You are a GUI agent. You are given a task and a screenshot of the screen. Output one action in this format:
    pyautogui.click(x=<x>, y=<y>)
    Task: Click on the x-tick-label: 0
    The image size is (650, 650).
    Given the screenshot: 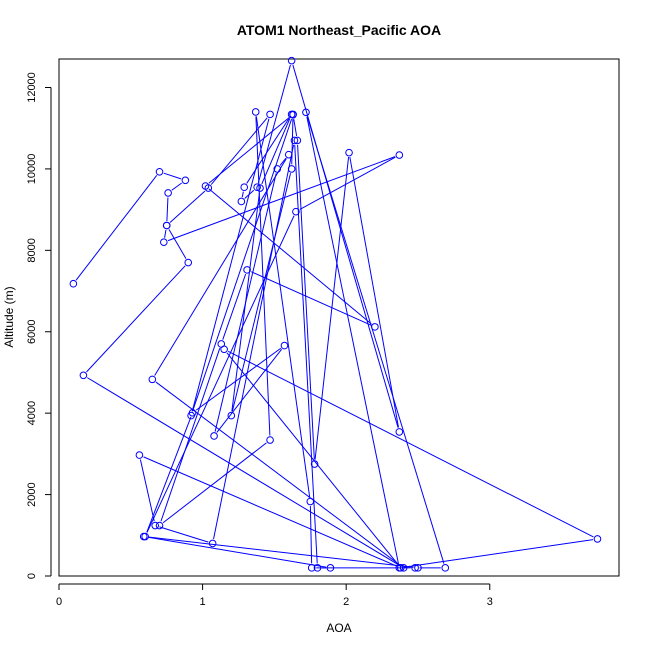 What is the action you would take?
    pyautogui.click(x=59, y=602)
    